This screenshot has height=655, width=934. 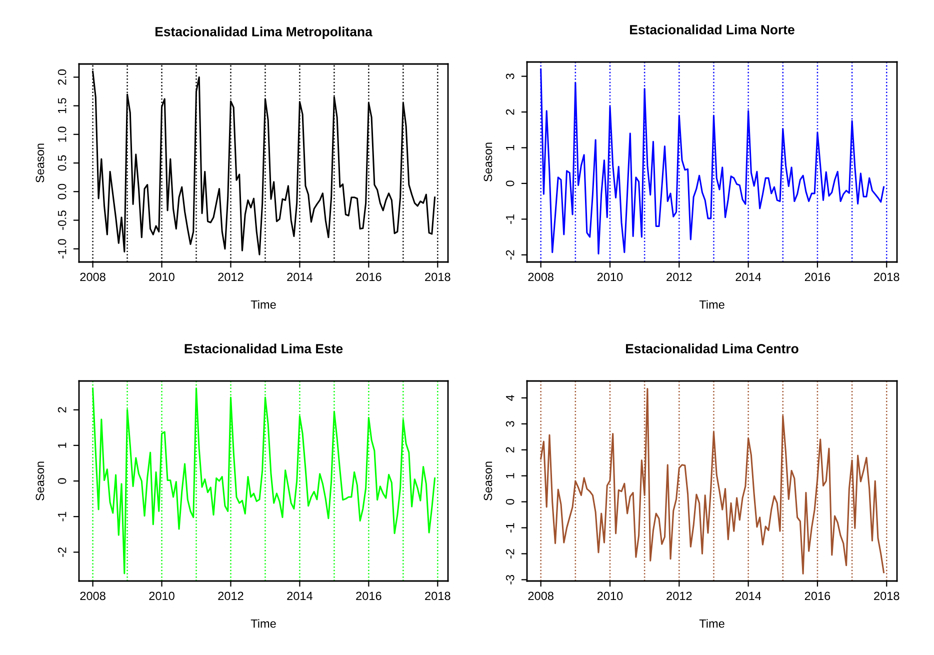 What do you see at coordinates (510, 397) in the screenshot?
I see `y-tick-label: 4` at bounding box center [510, 397].